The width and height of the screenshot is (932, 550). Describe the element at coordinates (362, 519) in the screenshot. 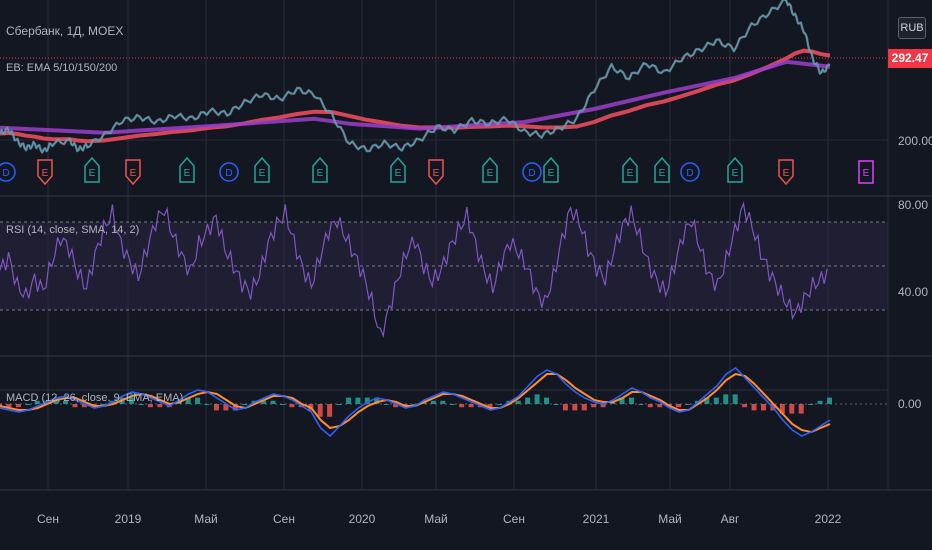

I see `time-axis-label: 2020` at that location.